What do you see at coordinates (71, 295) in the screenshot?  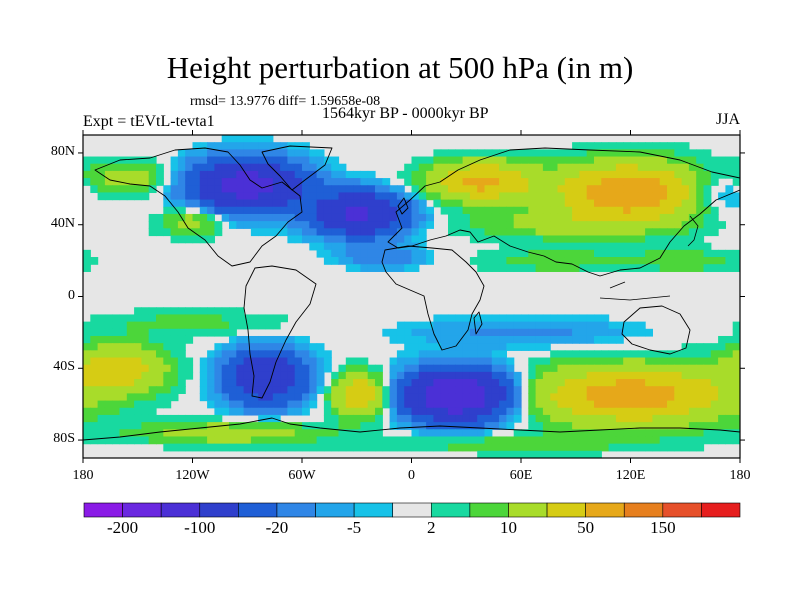 I see `y-tick-label: 0` at bounding box center [71, 295].